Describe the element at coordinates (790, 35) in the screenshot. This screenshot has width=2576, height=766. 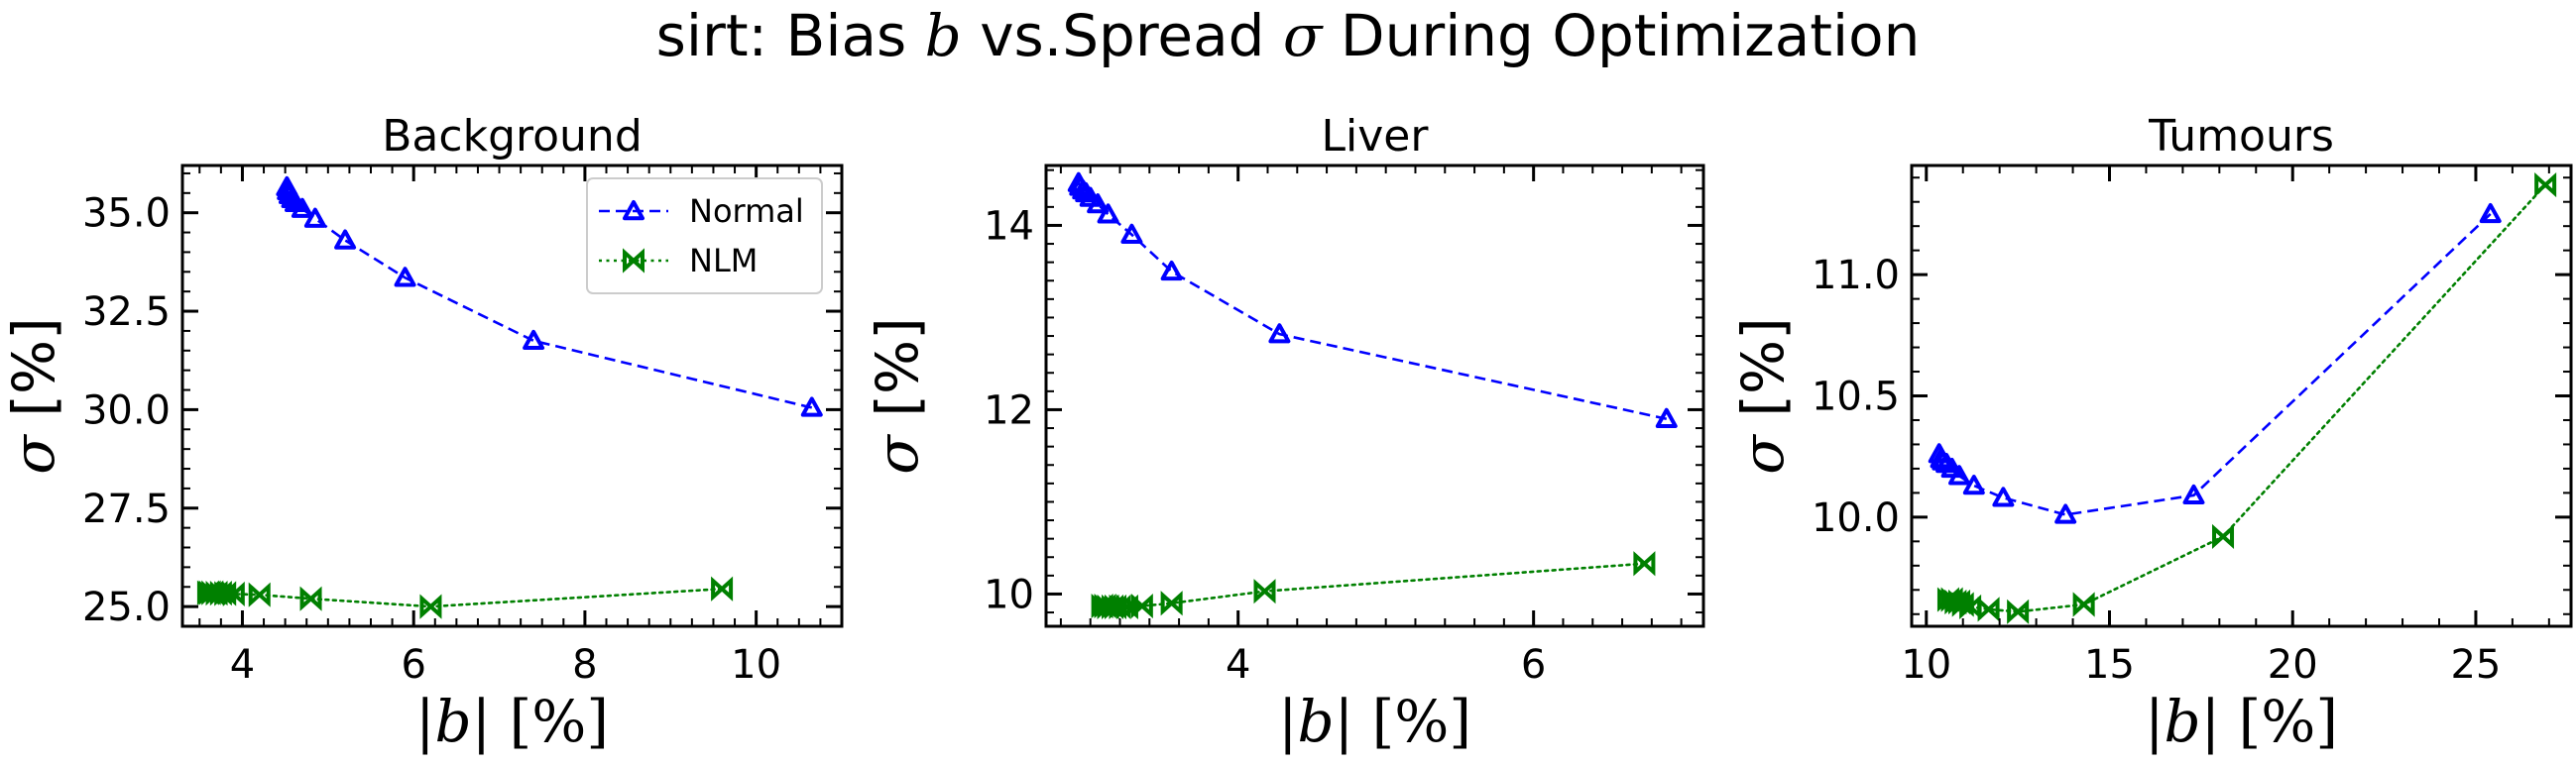
I see `title-text-prefix: sirt: Bias` at that location.